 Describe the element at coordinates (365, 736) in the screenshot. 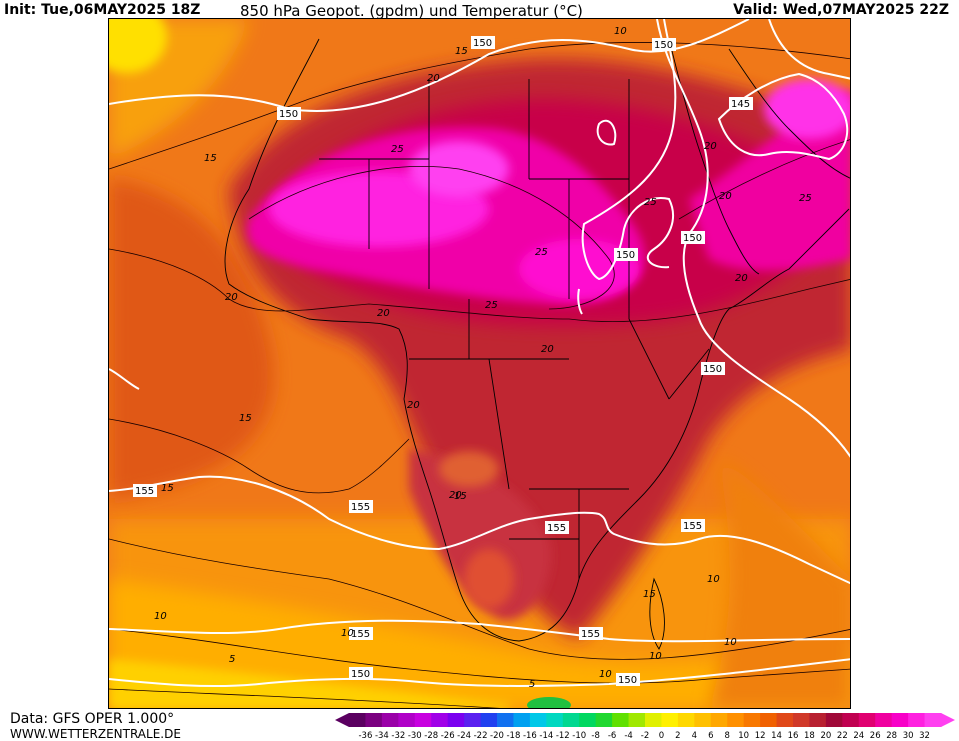

I see `scale-tick-label: -36` at that location.